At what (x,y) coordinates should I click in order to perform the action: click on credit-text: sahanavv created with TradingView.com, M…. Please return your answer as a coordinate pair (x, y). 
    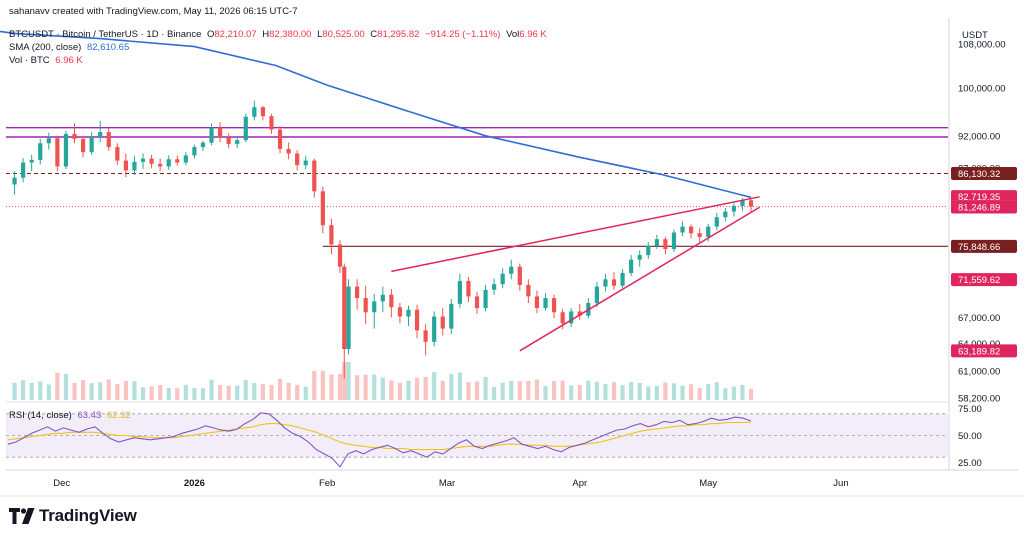
    Looking at the image, I should click on (153, 11).